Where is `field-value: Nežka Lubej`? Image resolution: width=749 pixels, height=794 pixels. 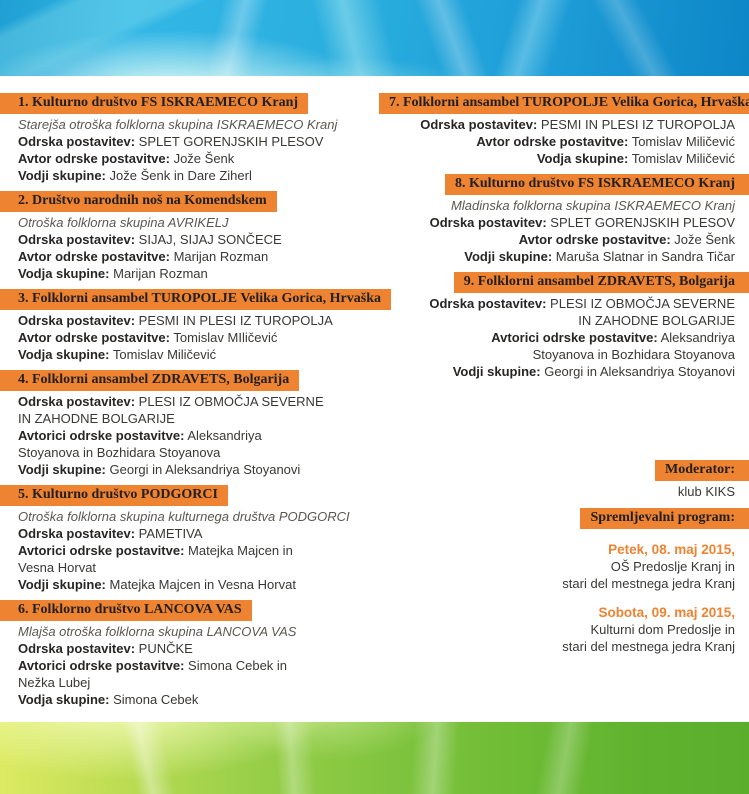
field-value: Nežka Lubej is located at coordinates (54, 682).